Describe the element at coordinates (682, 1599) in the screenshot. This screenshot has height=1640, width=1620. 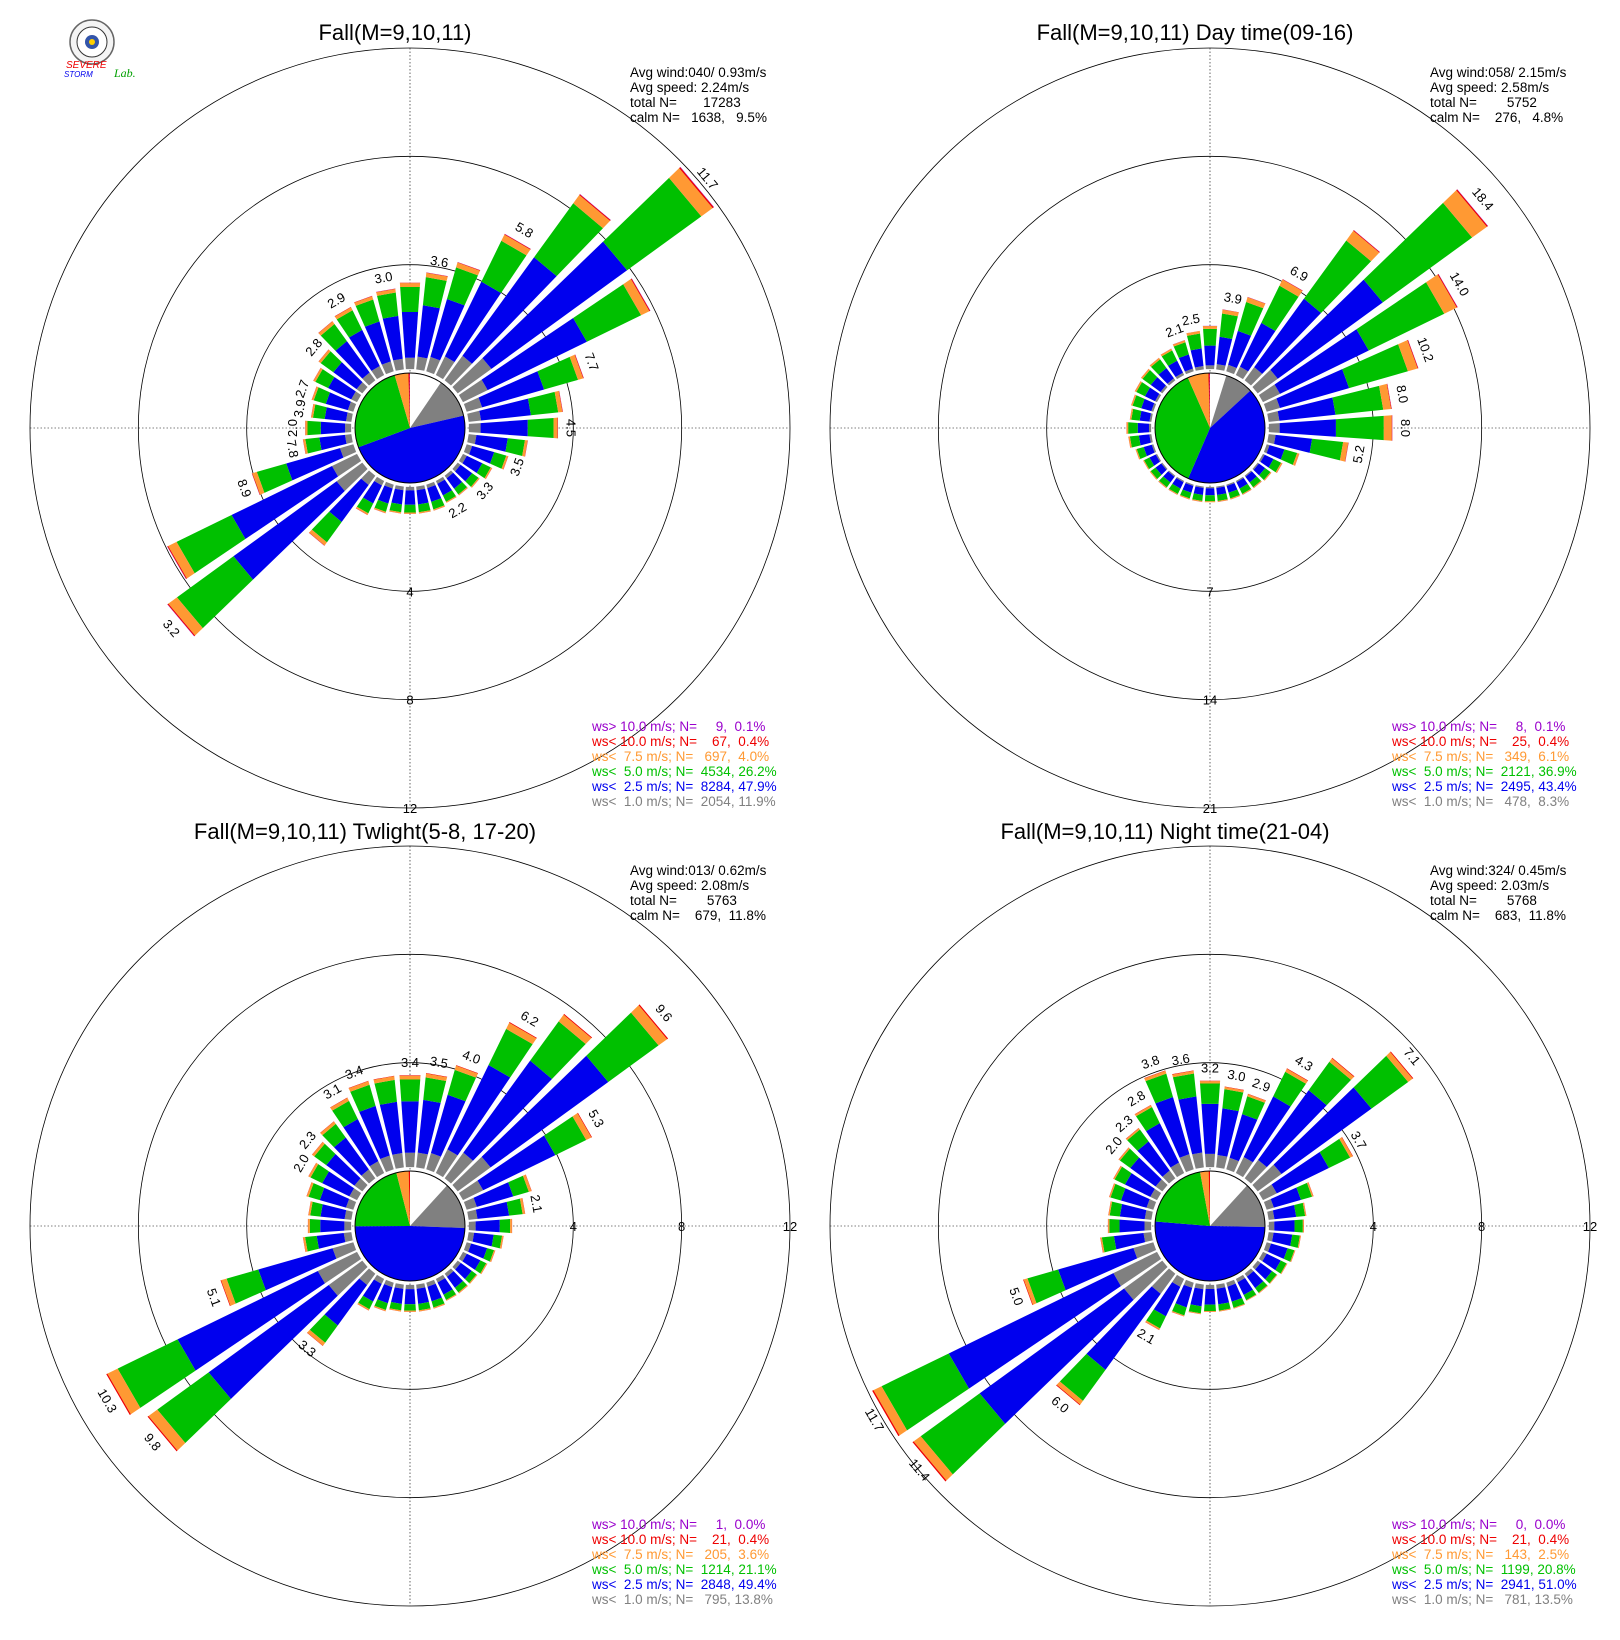
I see `legend-entry: ws< 1.0 m/s; N= 795, 13.8%` at that location.